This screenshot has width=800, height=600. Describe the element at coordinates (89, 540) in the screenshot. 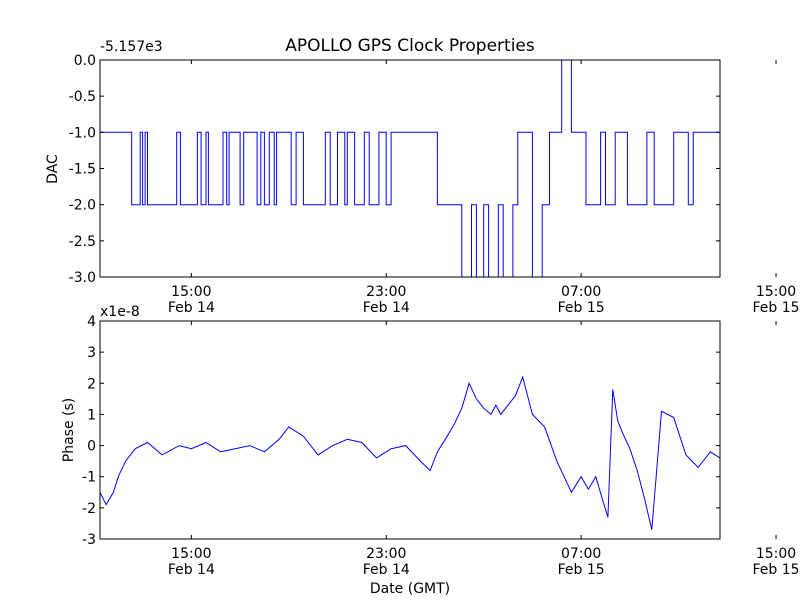

I see `phase-panel-ytick-label: -3` at that location.